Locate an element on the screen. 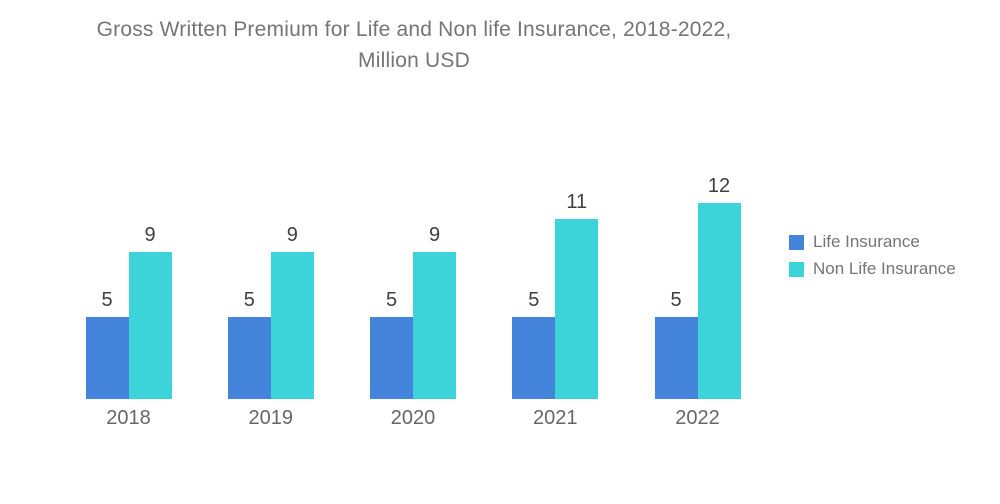 This screenshot has height=504, width=1000. bar-non-life-insurance-2019 is located at coordinates (292, 325).